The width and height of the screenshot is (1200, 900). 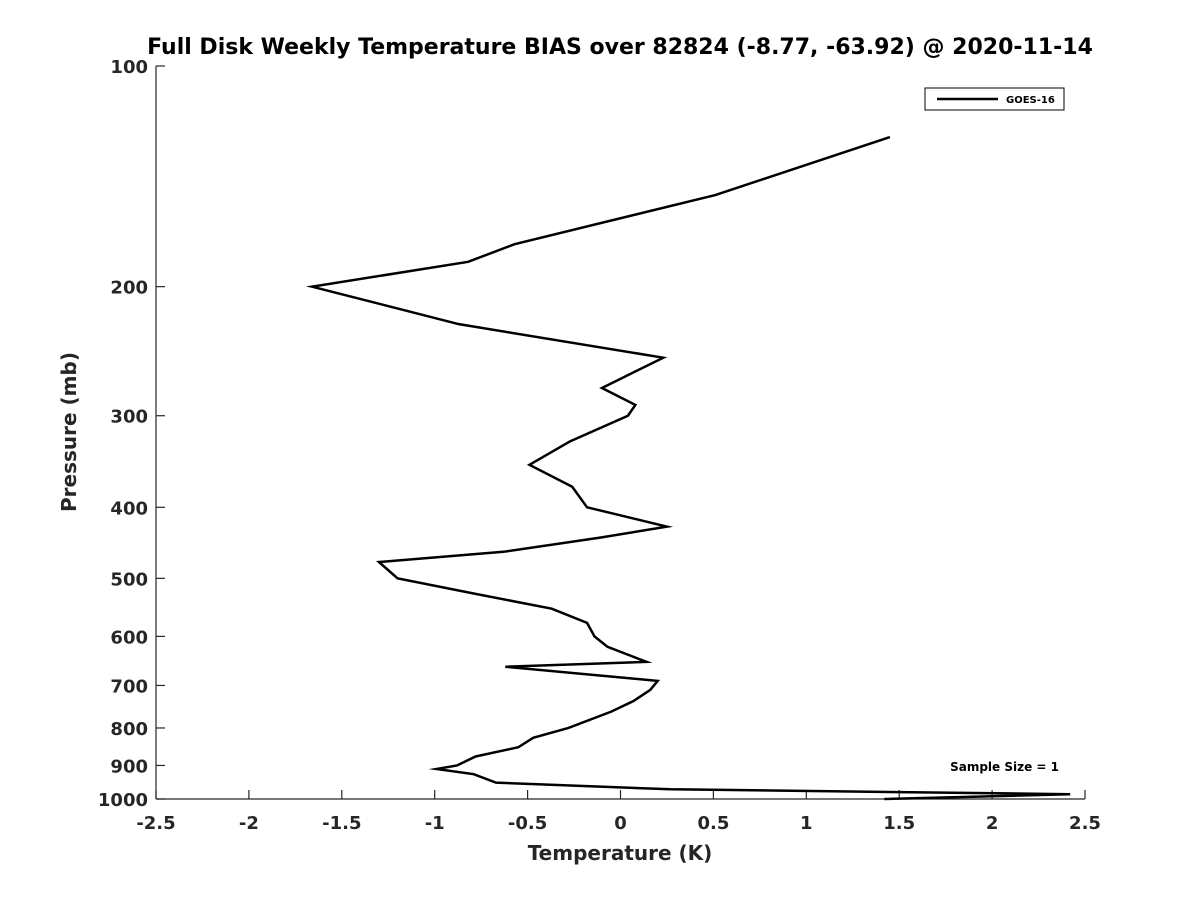 I want to click on x-tick-label: -2.5, so click(x=155, y=823).